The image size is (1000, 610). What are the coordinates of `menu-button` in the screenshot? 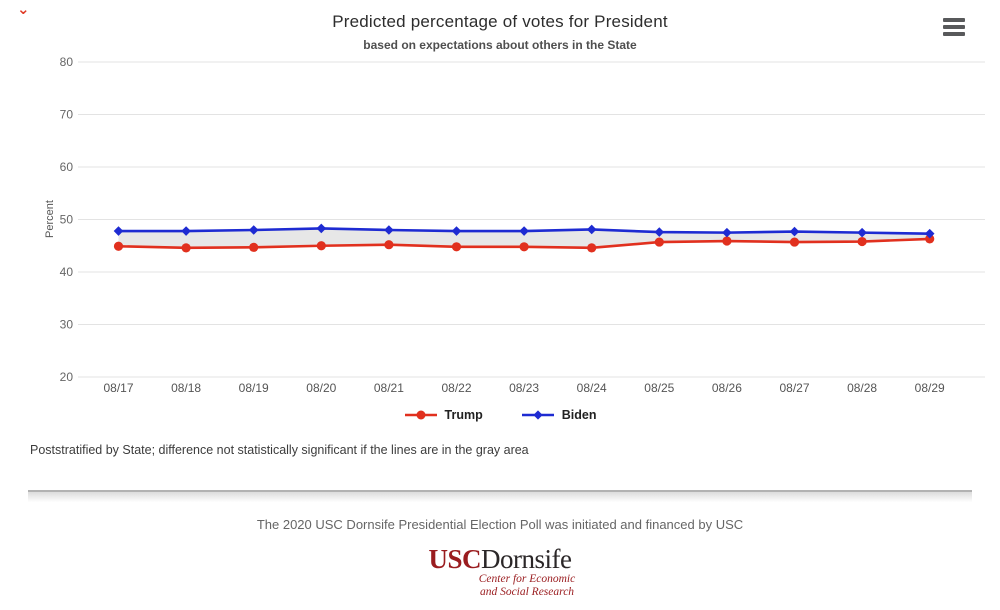 It's located at (955, 27).